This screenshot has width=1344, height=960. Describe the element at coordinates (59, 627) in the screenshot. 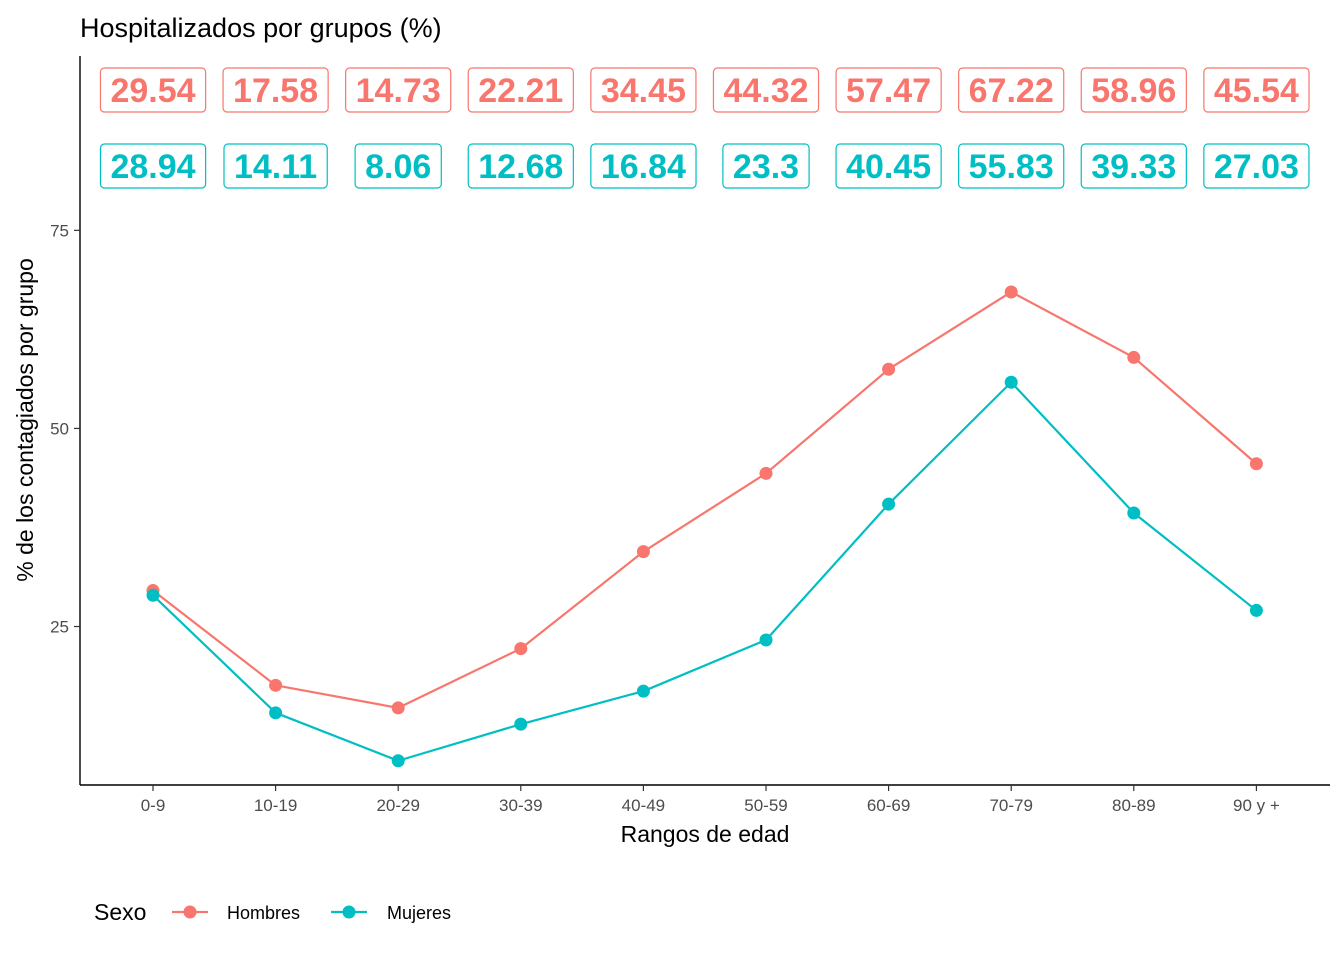

I see `y-tick-label-25: 25` at that location.